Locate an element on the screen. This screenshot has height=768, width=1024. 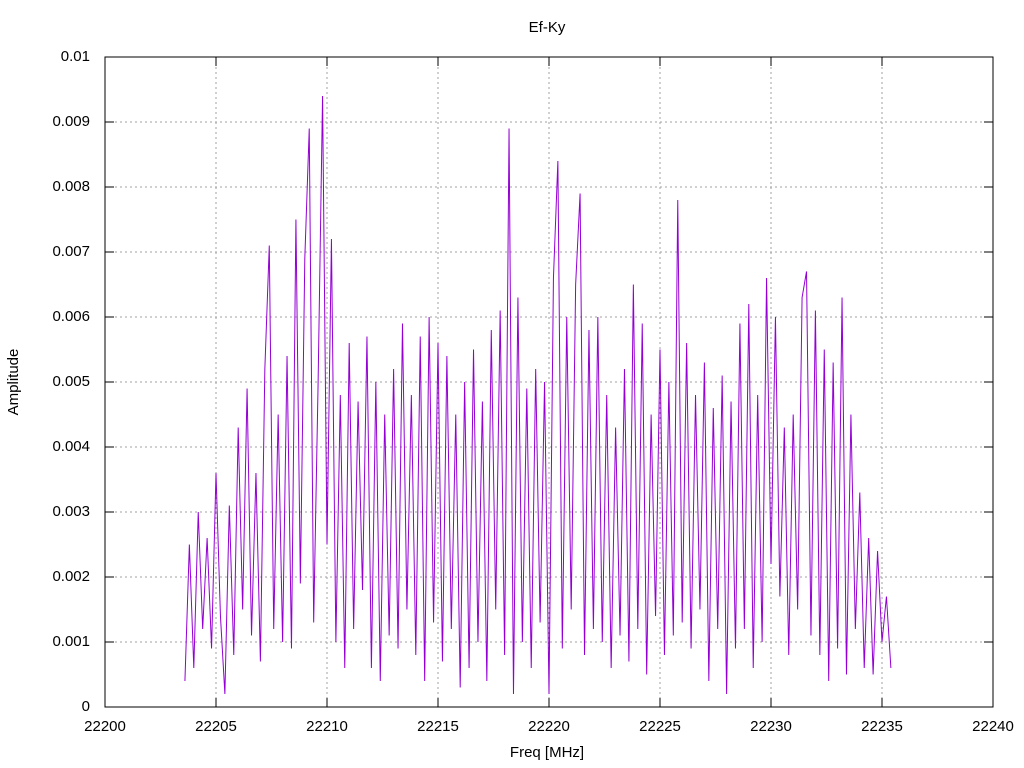
y-tick-label: 0.006 is located at coordinates (71, 316).